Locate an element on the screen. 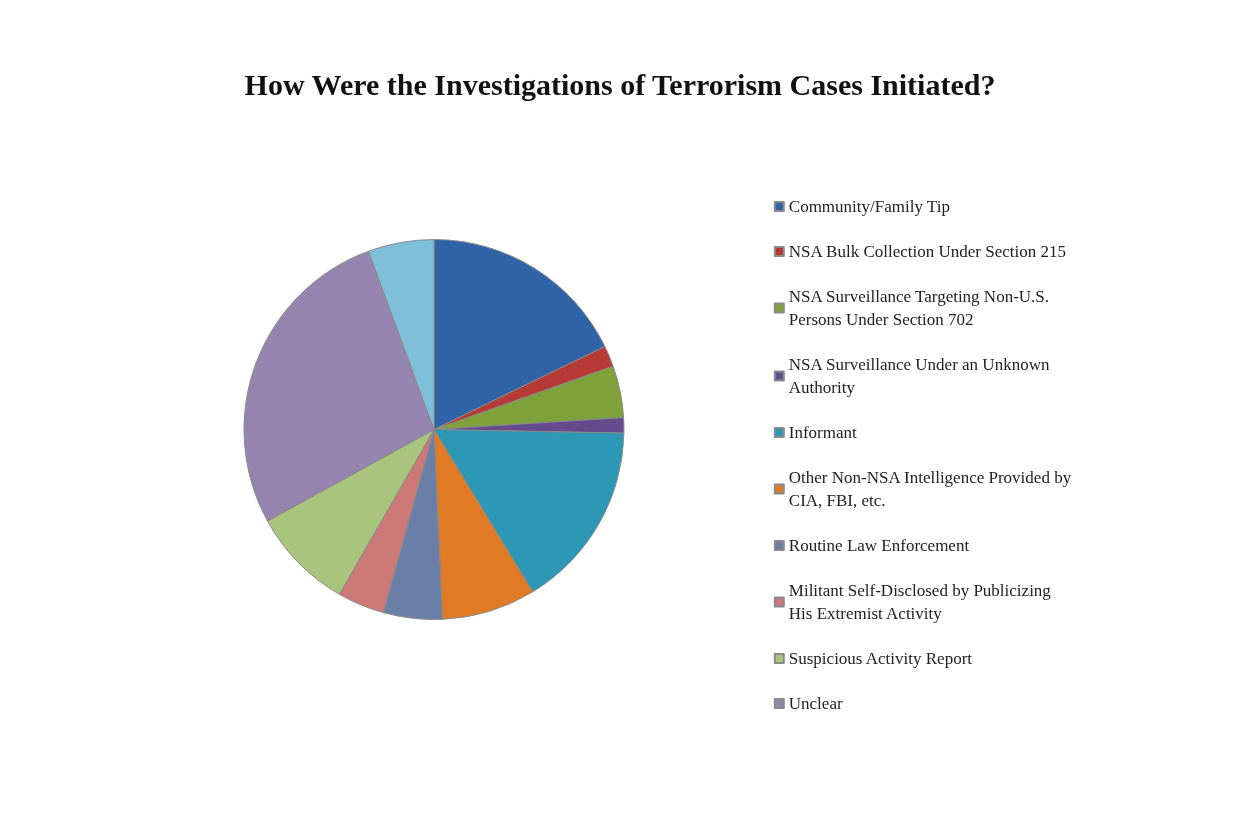 The height and width of the screenshot is (826, 1240). legend-label: NSA Surveillance Under an Unknown Authority is located at coordinates (921, 375).